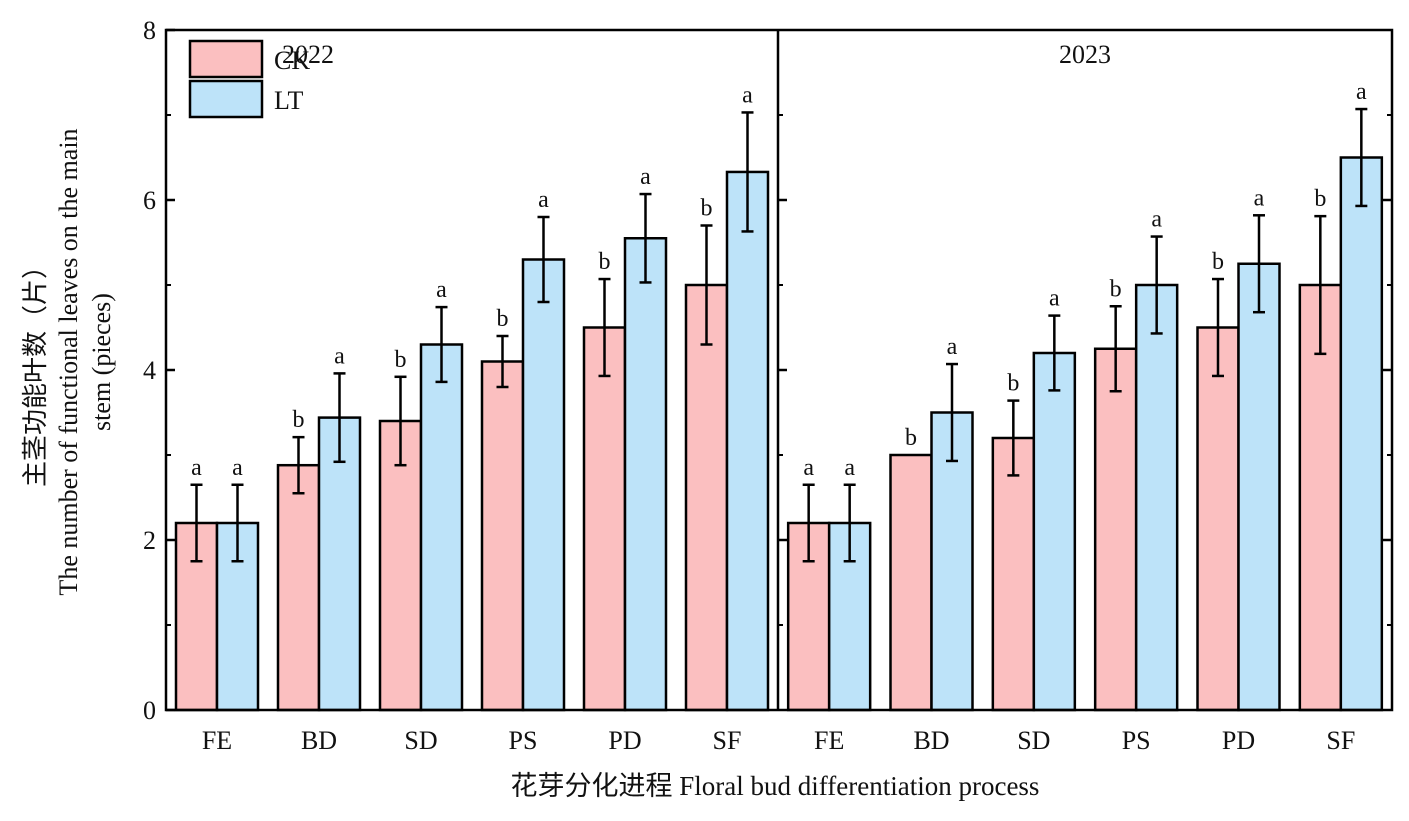  I want to click on significance-letter-2023-LT-PD: a, so click(1259, 198).